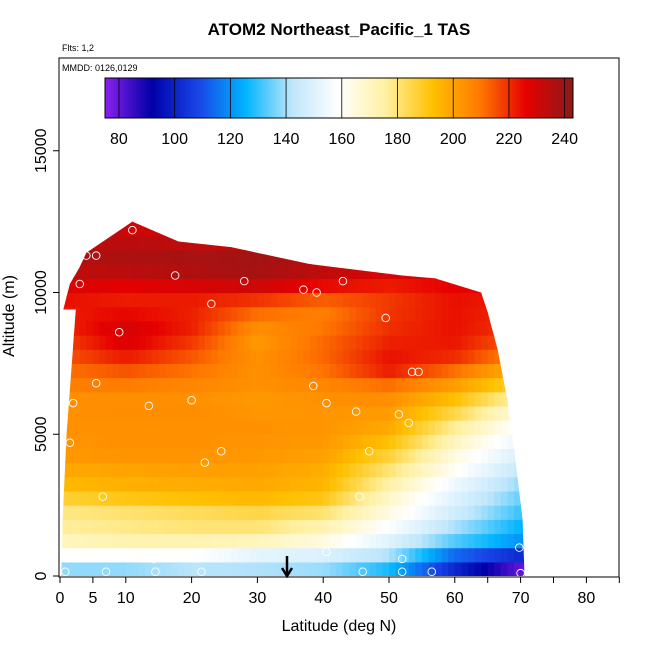  Describe the element at coordinates (344, 139) in the screenshot. I see `colorbar-tick-labels: 80 100 120 140 160 180 200 220 240` at that location.